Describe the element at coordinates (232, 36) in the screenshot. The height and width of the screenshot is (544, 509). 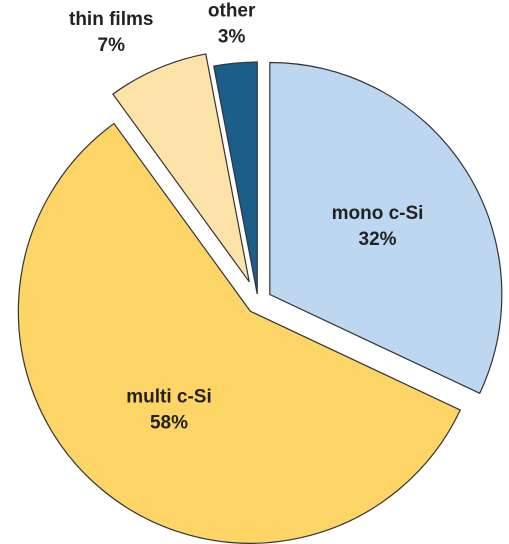
I see `slice-value: 3%` at that location.